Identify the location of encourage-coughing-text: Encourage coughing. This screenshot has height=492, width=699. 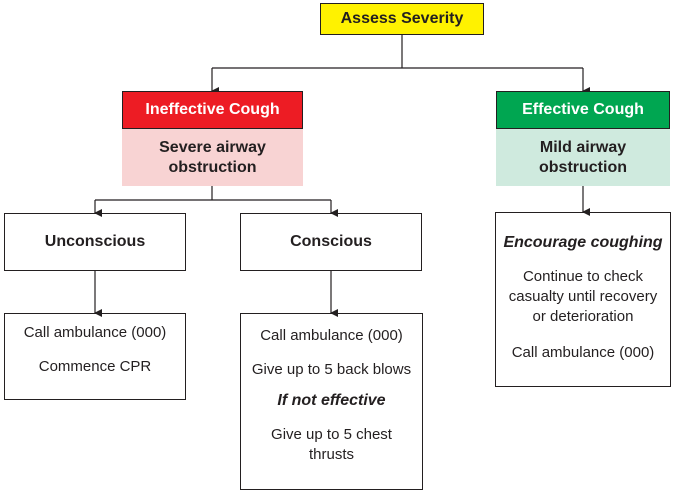
(583, 242).